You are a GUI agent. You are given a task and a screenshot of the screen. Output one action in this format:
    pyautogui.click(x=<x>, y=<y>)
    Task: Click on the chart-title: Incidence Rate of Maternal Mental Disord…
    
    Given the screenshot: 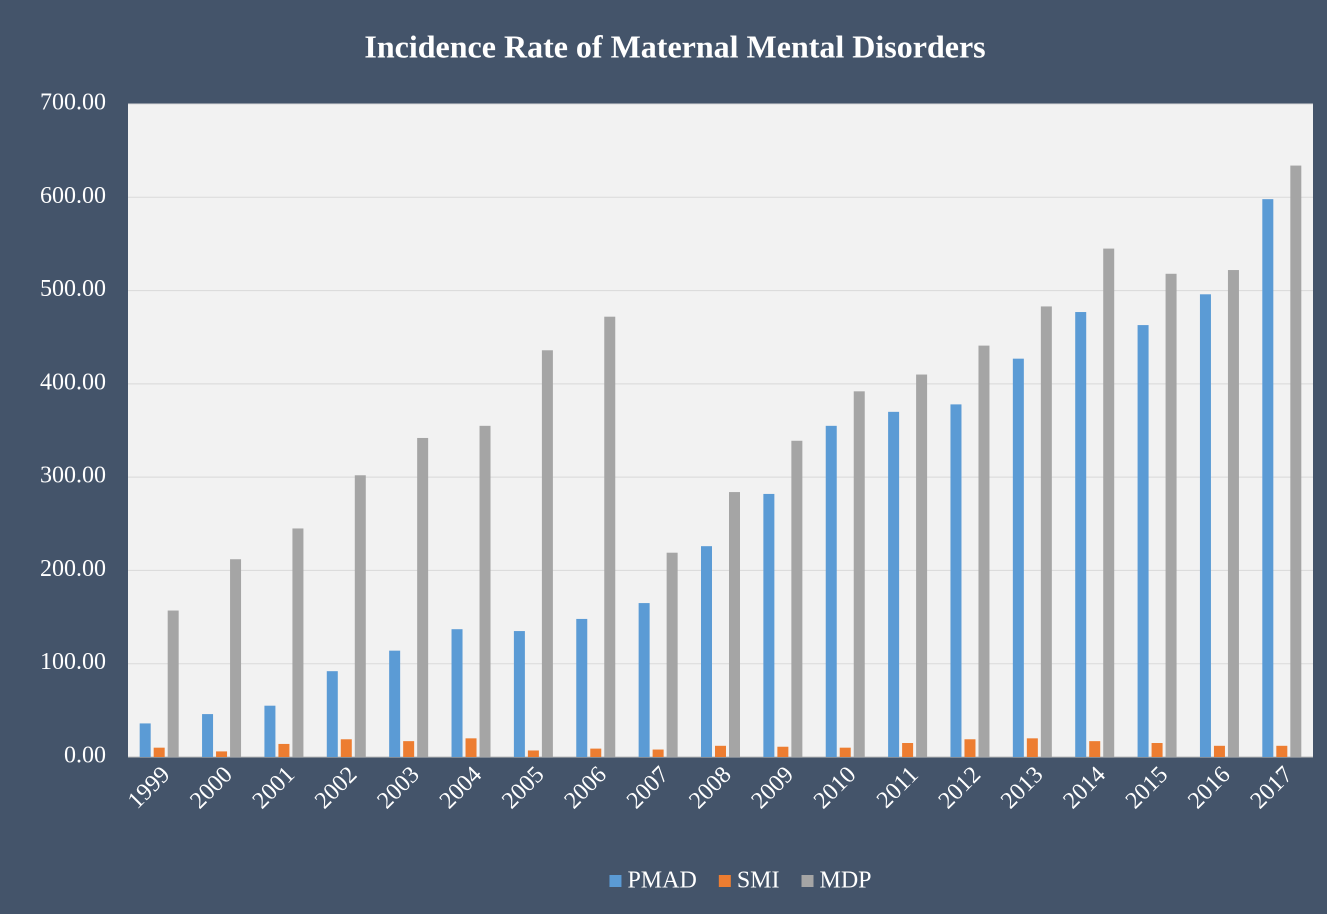 What is the action you would take?
    pyautogui.click(x=674, y=46)
    